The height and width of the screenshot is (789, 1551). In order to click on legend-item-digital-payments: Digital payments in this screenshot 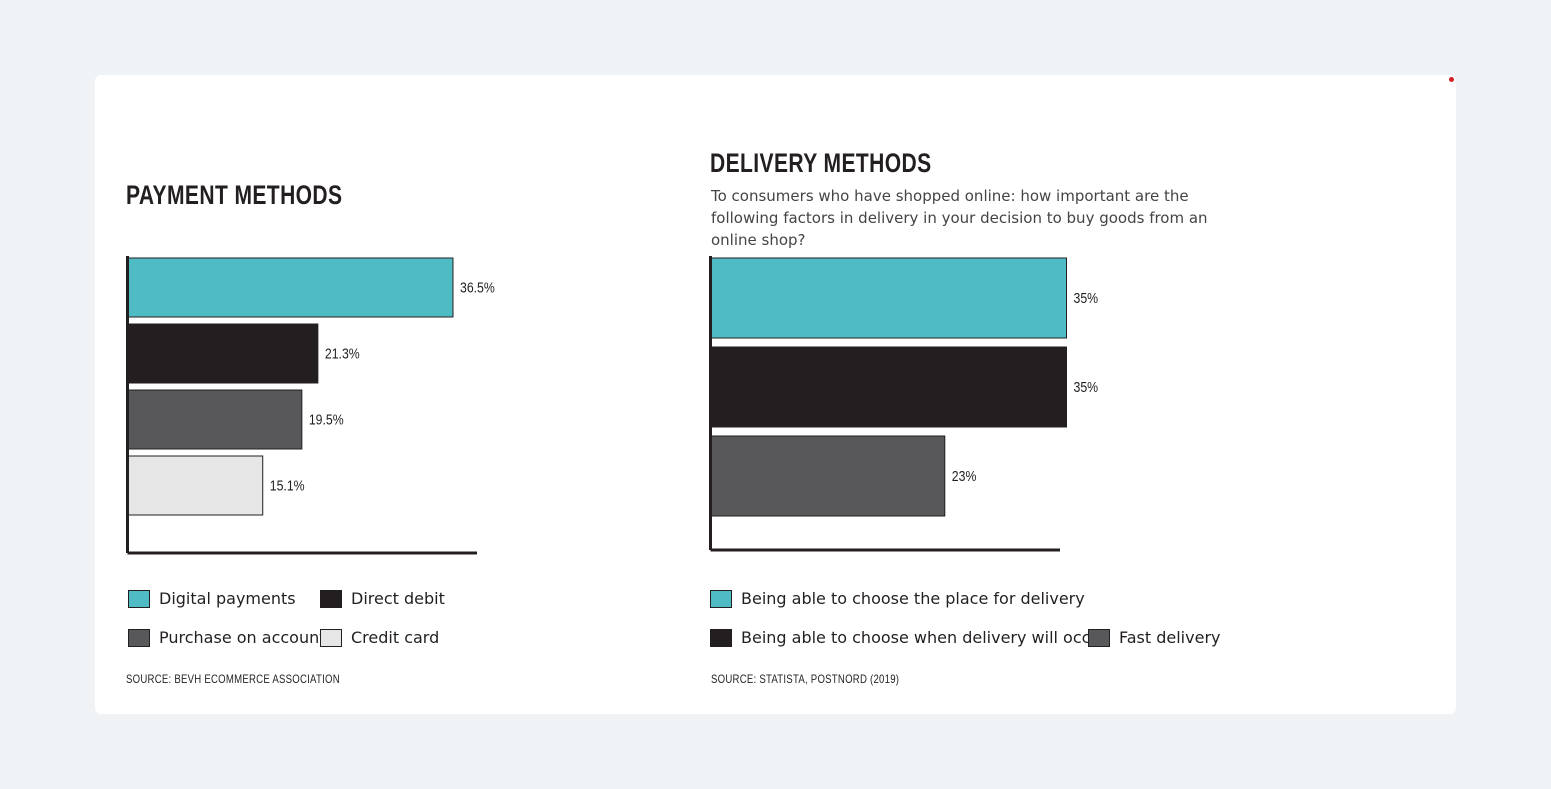, I will do `click(212, 598)`.